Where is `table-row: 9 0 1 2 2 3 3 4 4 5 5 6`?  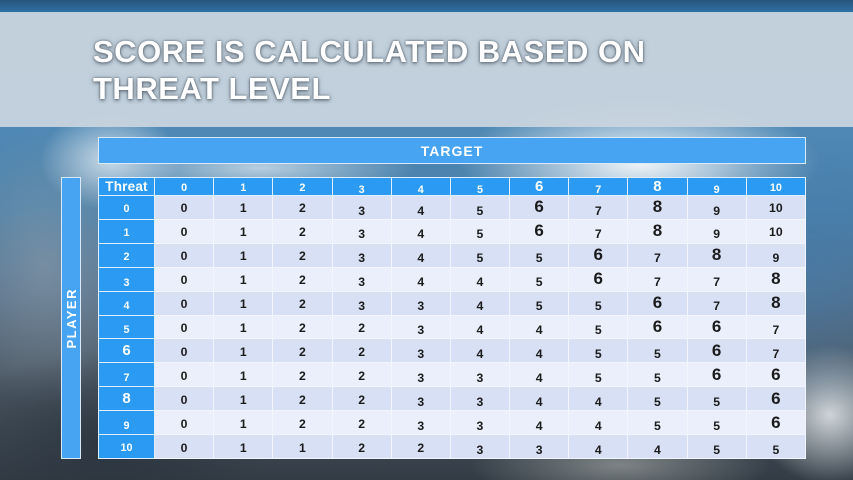 table-row: 9 0 1 2 2 3 3 4 4 5 5 6 is located at coordinates (452, 423).